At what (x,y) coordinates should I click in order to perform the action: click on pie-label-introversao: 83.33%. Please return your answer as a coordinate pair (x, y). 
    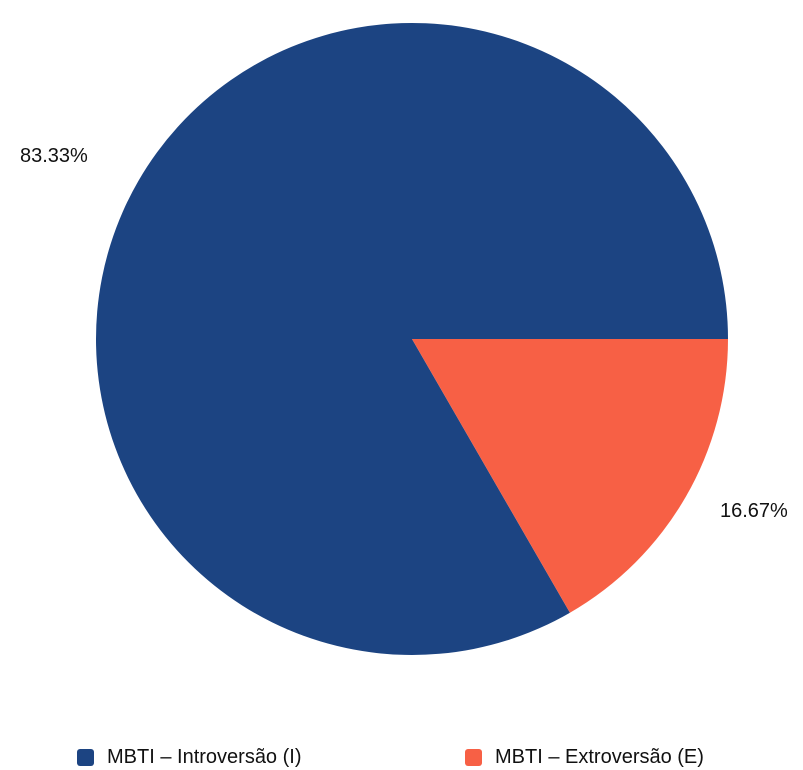
    Looking at the image, I should click on (54, 156).